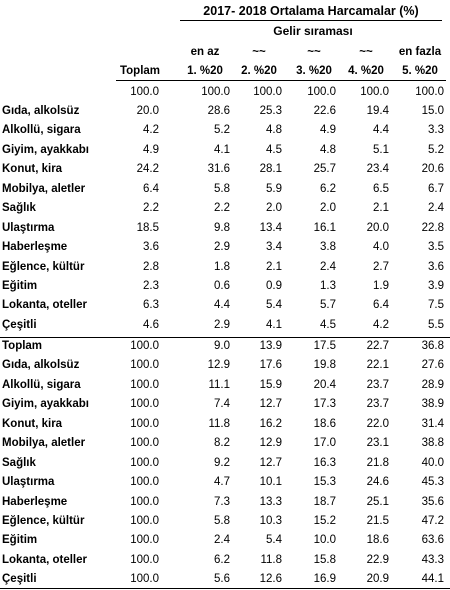  I want to click on cell-col-4: 22.9, so click(377, 560).